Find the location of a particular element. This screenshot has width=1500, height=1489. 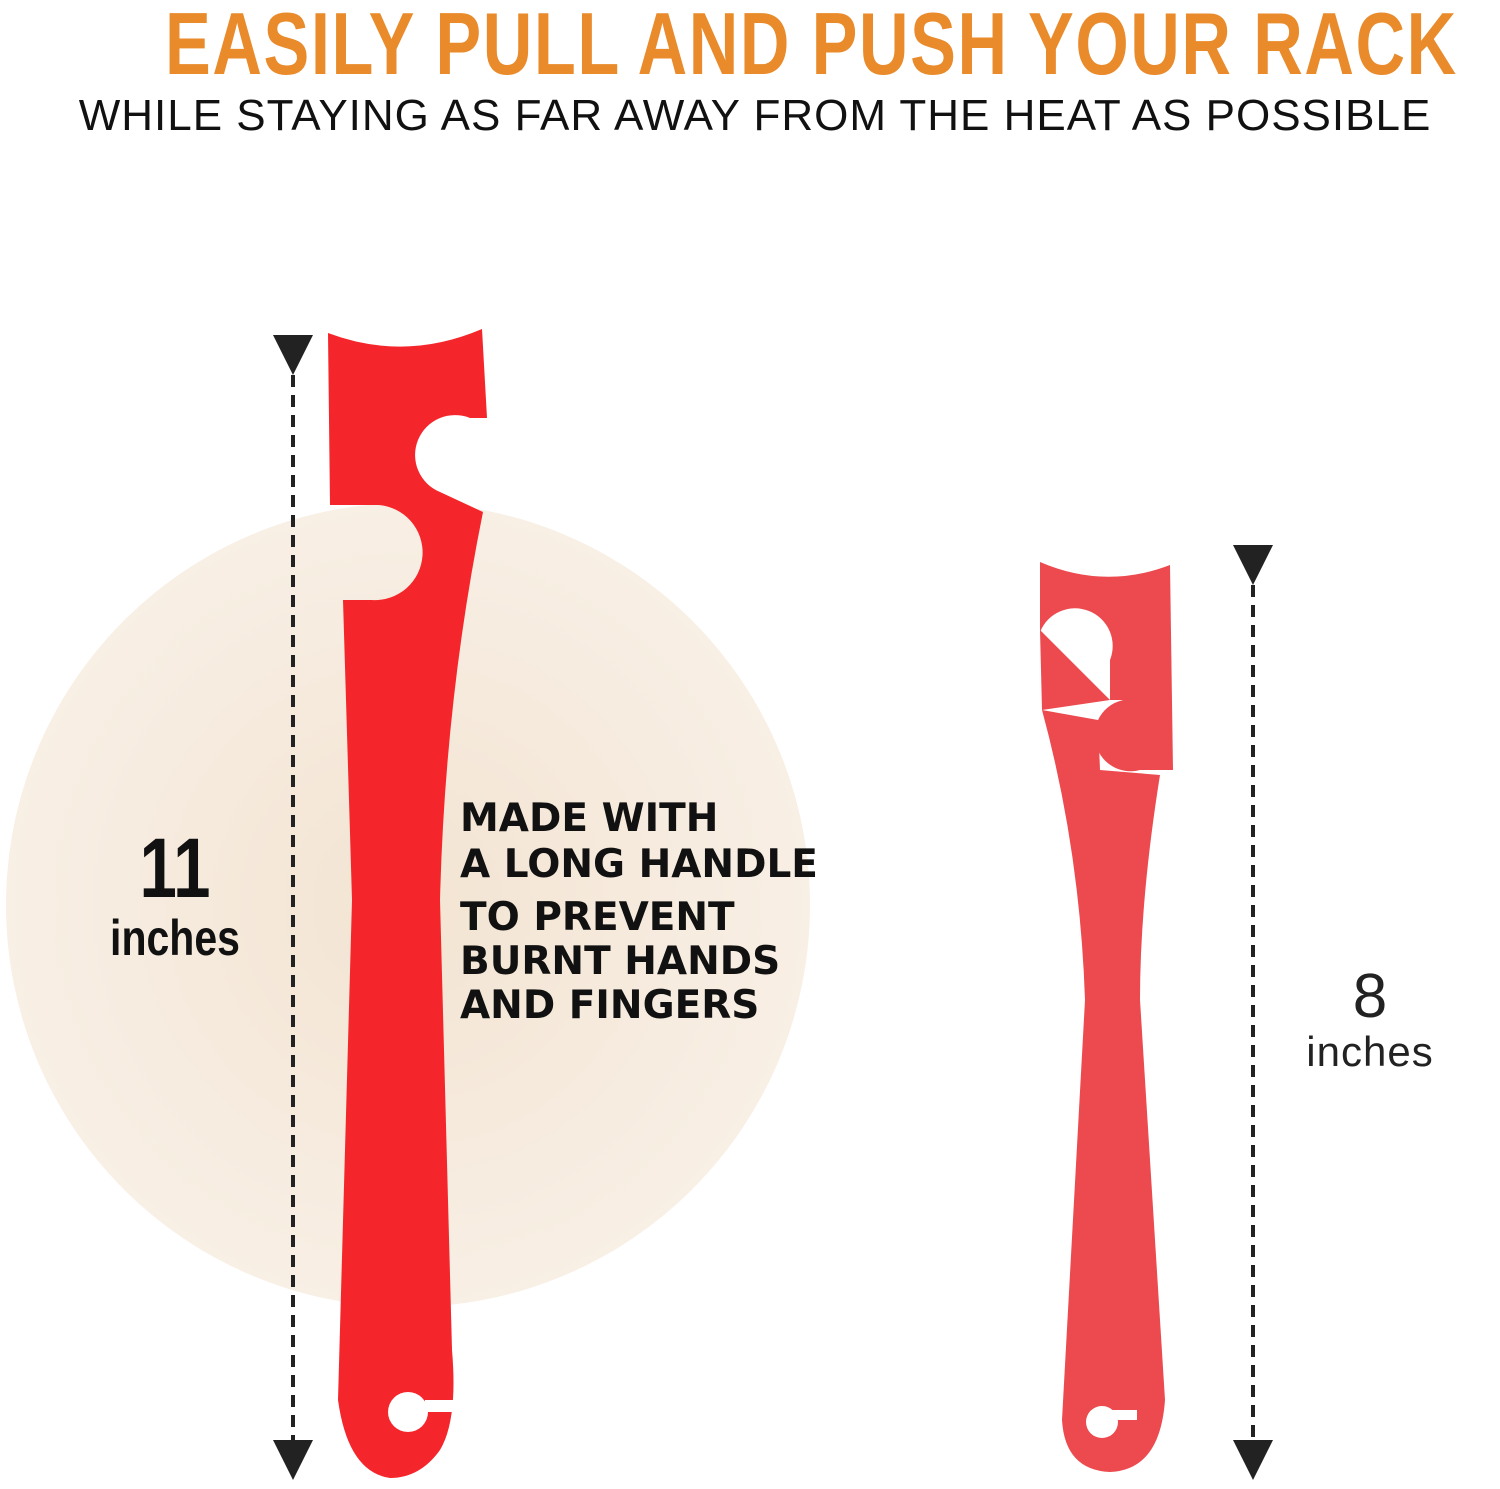

feature-line: MADE WITH is located at coordinates (589, 818).